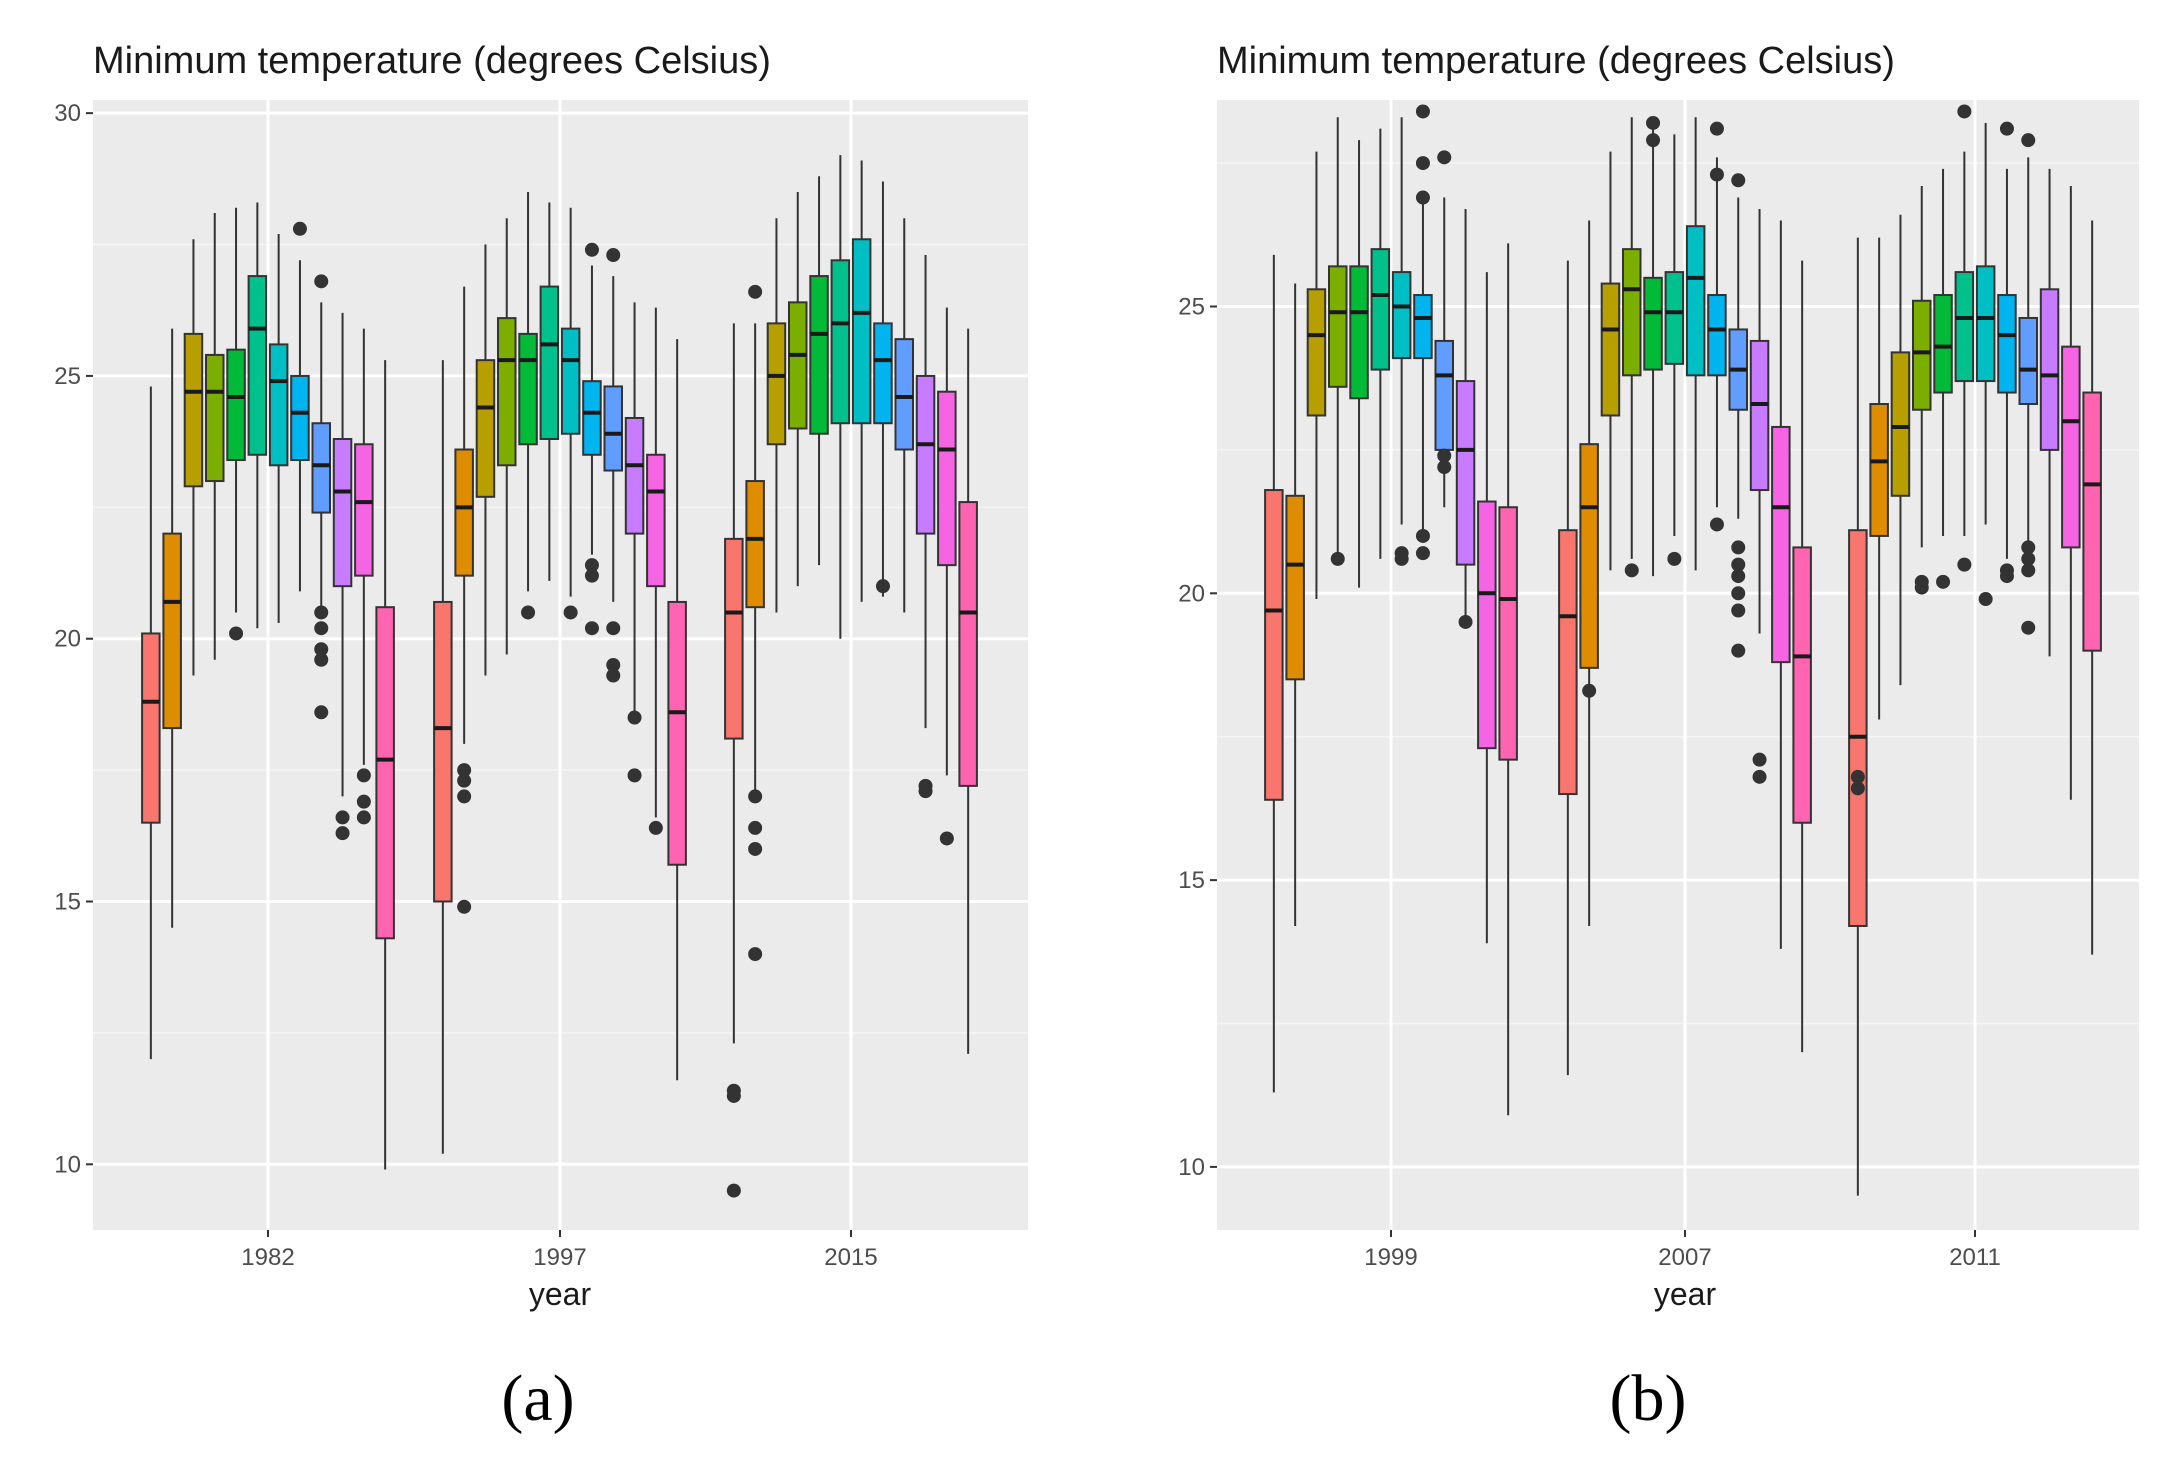 Image resolution: width=2177 pixels, height=1462 pixels. Describe the element at coordinates (385, 765) in the screenshot. I see `boxplot-1982-dec` at that location.